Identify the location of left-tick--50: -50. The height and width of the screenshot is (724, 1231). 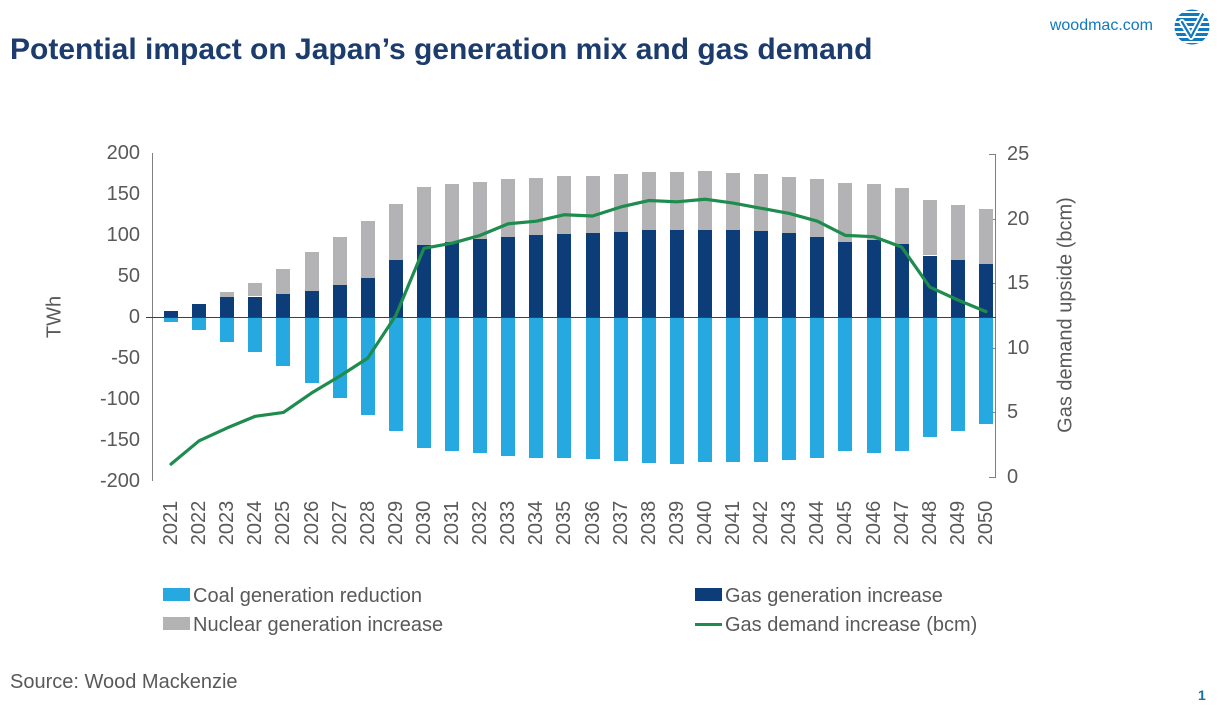
(125, 358).